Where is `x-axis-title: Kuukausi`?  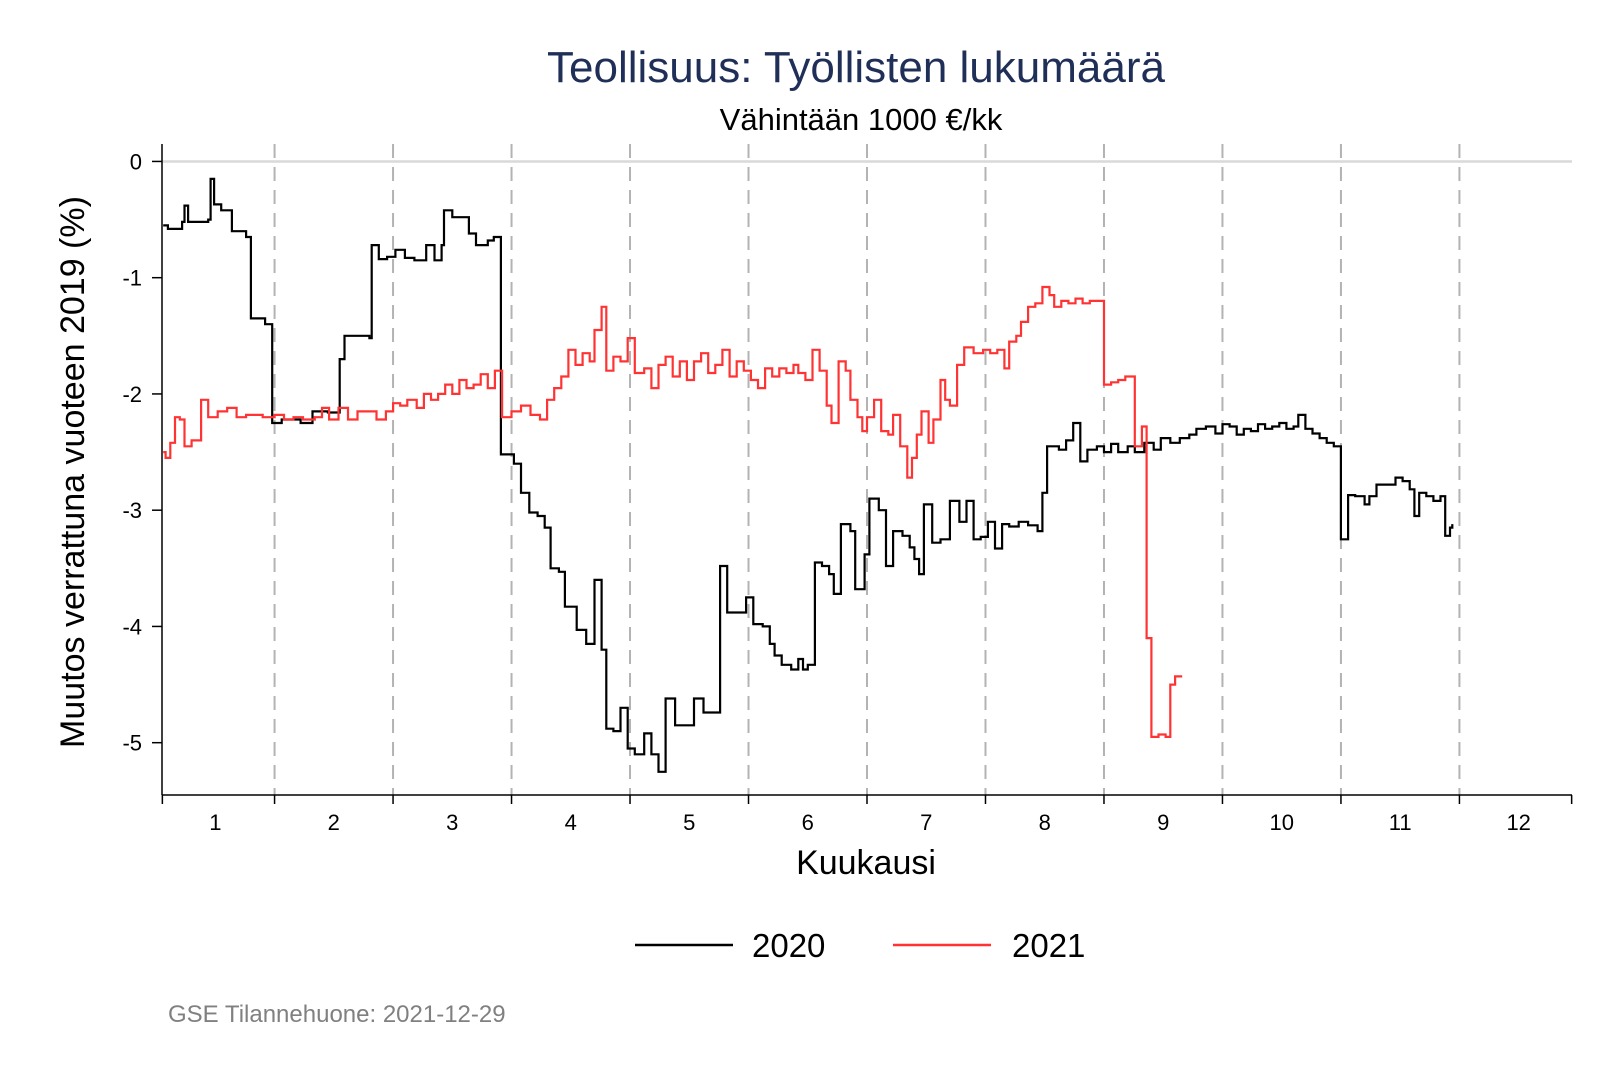
x-axis-title: Kuukausi is located at coordinates (866, 863).